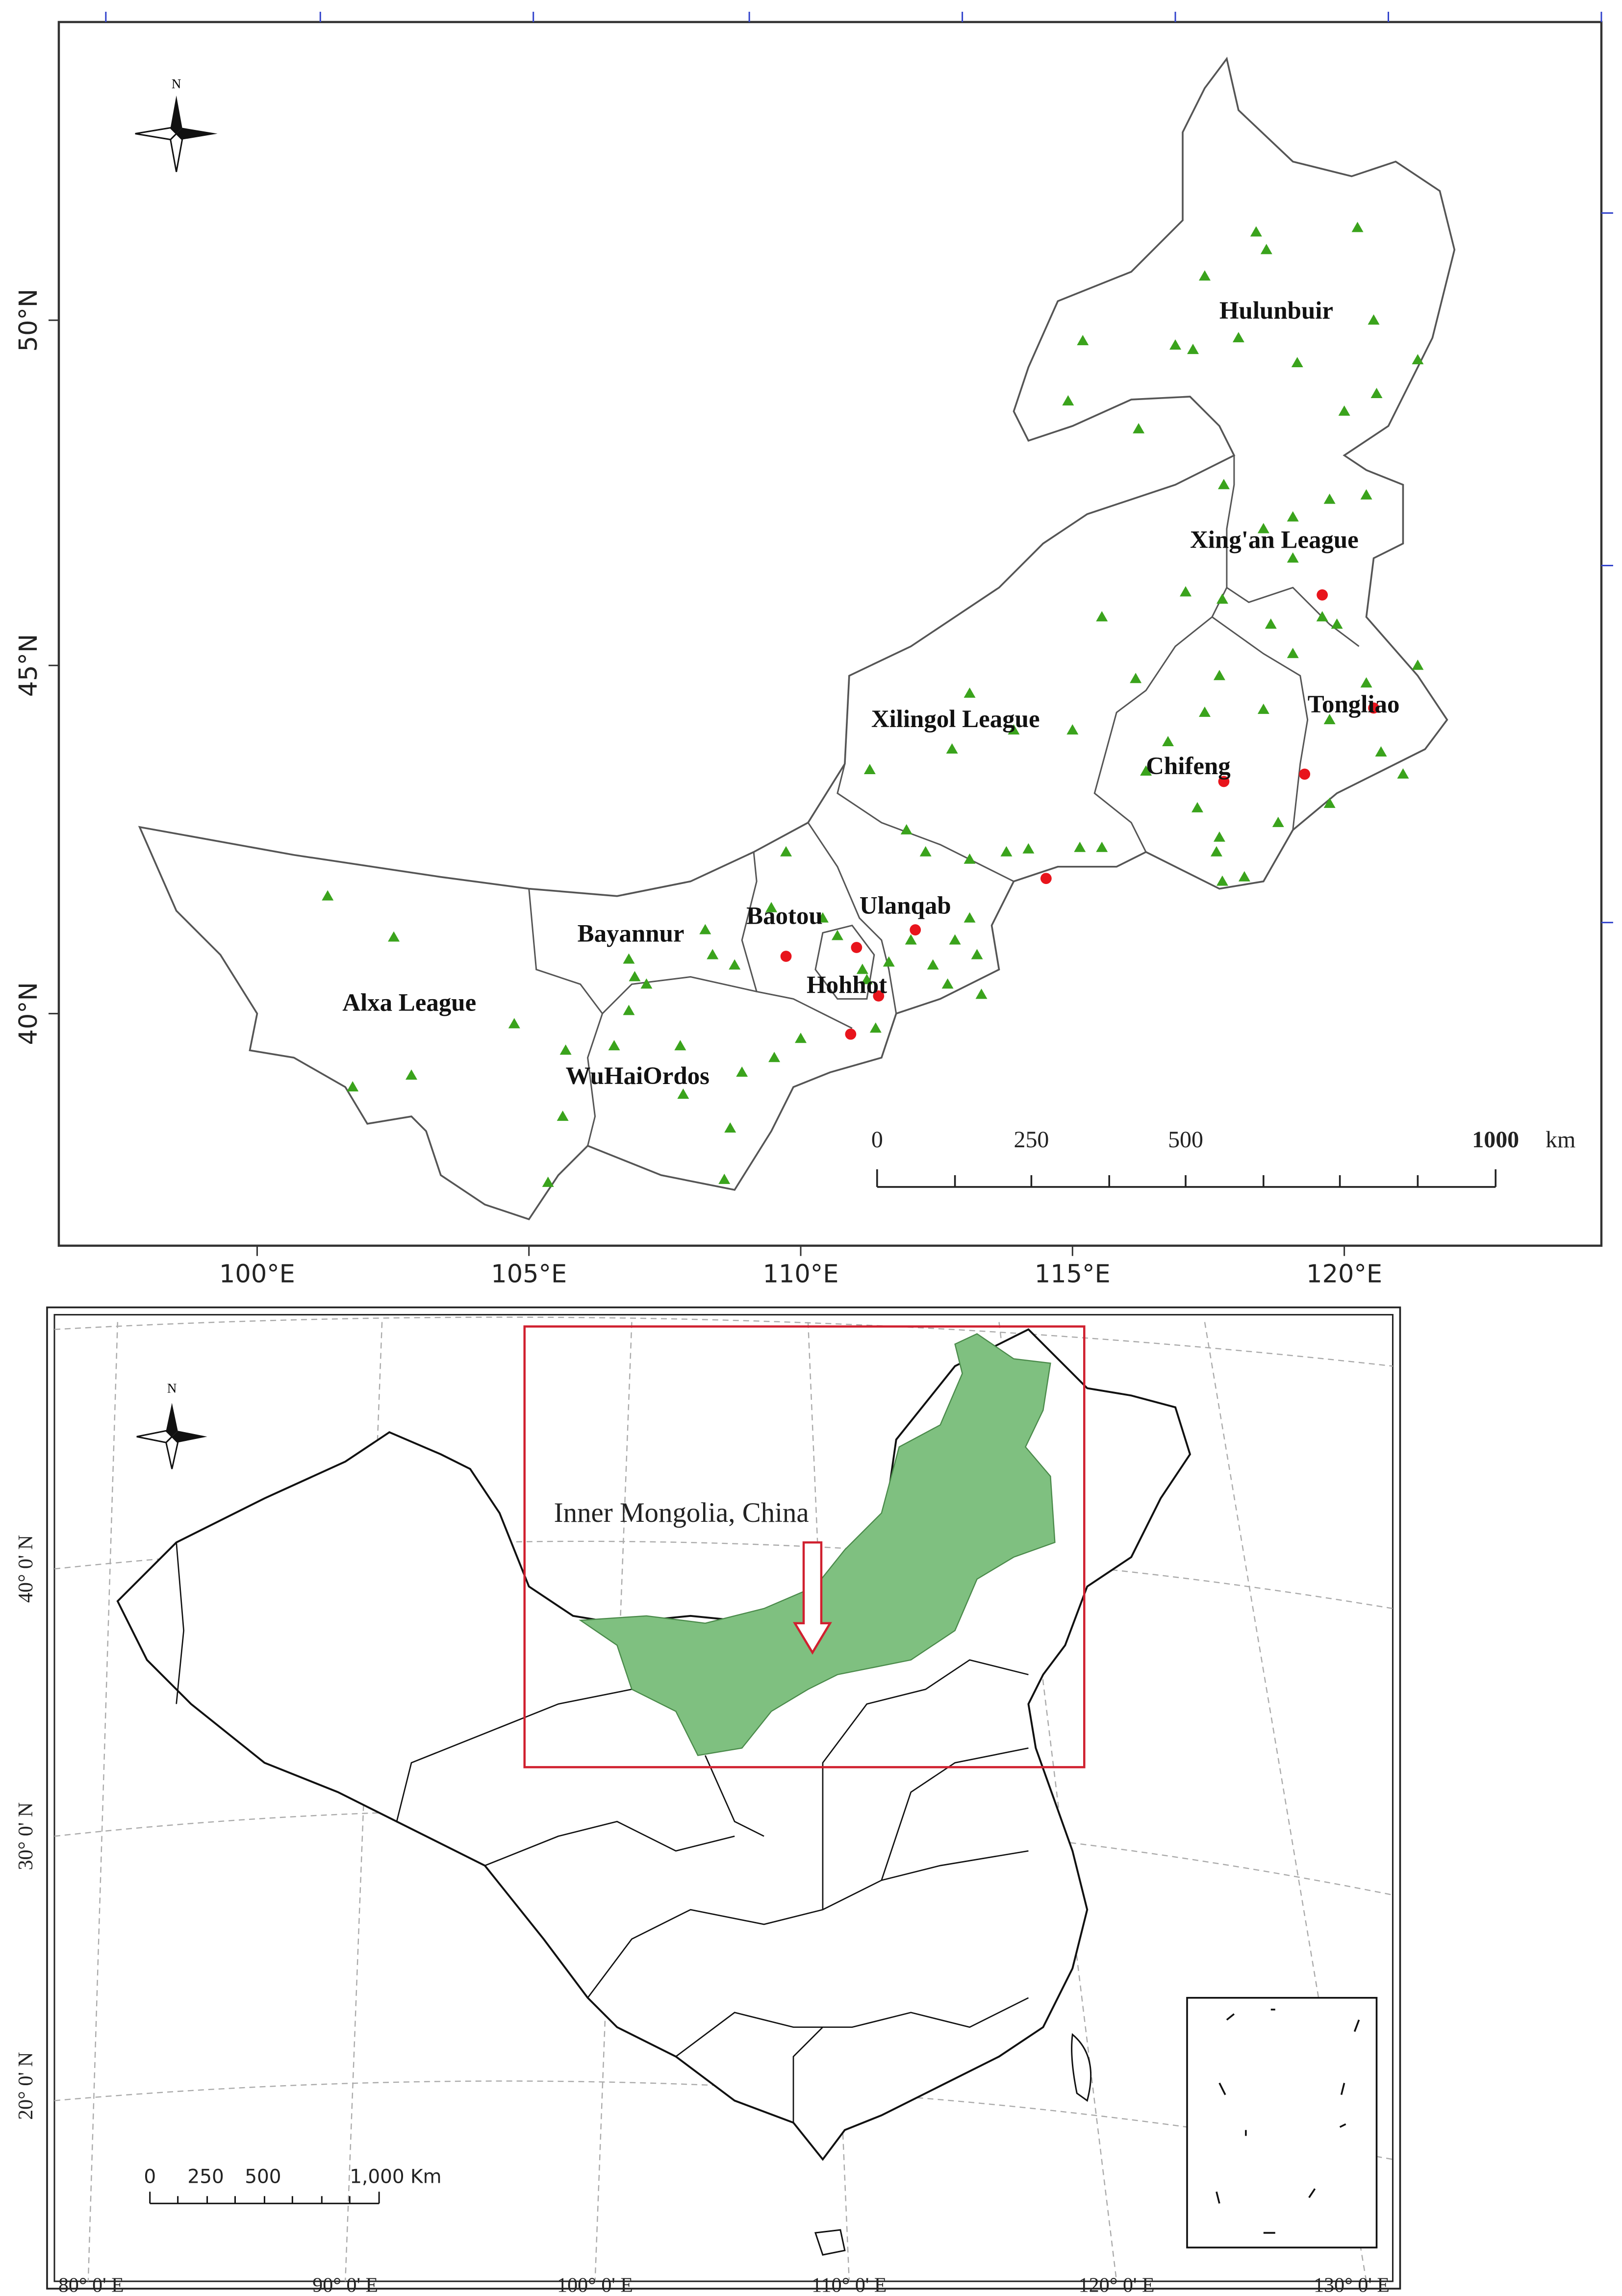 The width and height of the screenshot is (1622, 2296). Describe the element at coordinates (1344, 1274) in the screenshot. I see `longitude-label: 120°E` at that location.